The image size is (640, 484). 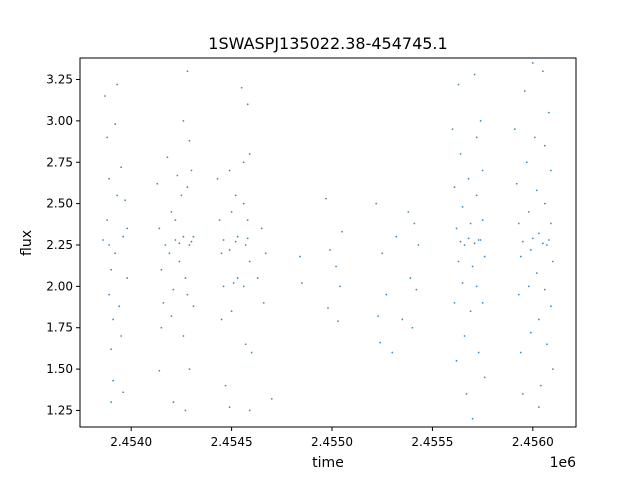 What do you see at coordinates (563, 463) in the screenshot?
I see `x-axis-offset-label: 1e6` at bounding box center [563, 463].